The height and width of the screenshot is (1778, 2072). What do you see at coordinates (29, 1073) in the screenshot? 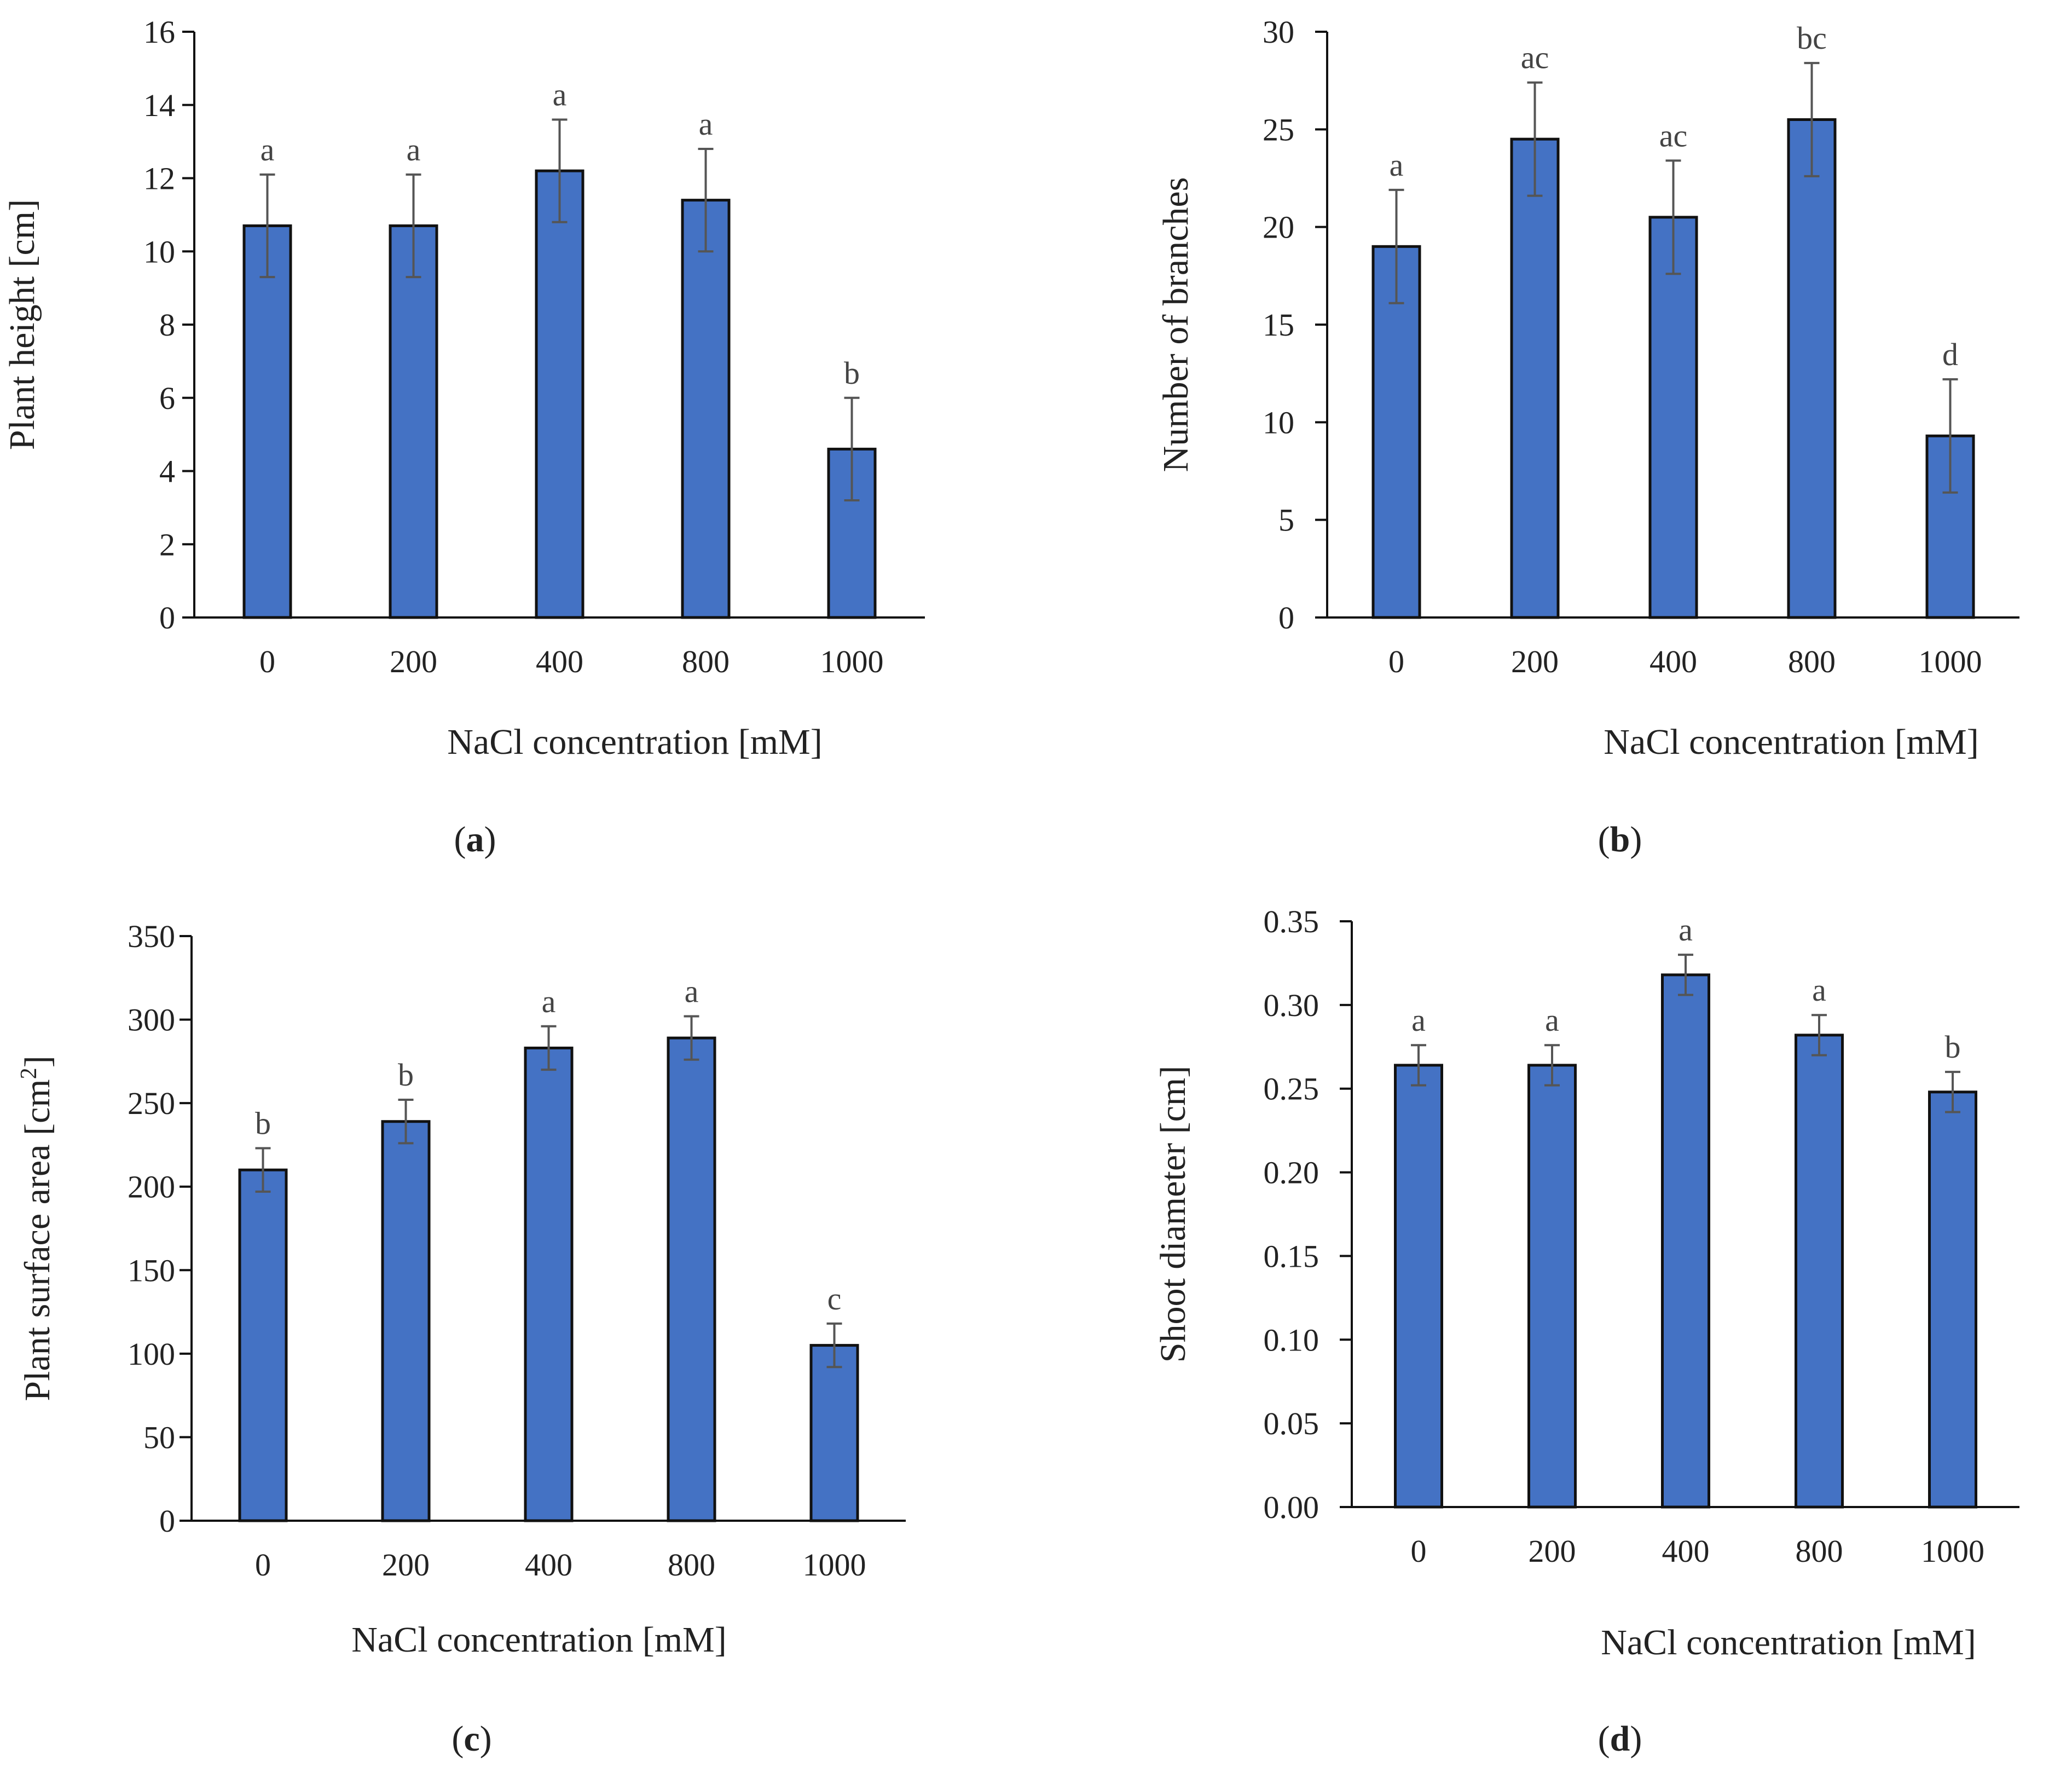
I see `y-axis-title-superscript: 2` at bounding box center [29, 1073].